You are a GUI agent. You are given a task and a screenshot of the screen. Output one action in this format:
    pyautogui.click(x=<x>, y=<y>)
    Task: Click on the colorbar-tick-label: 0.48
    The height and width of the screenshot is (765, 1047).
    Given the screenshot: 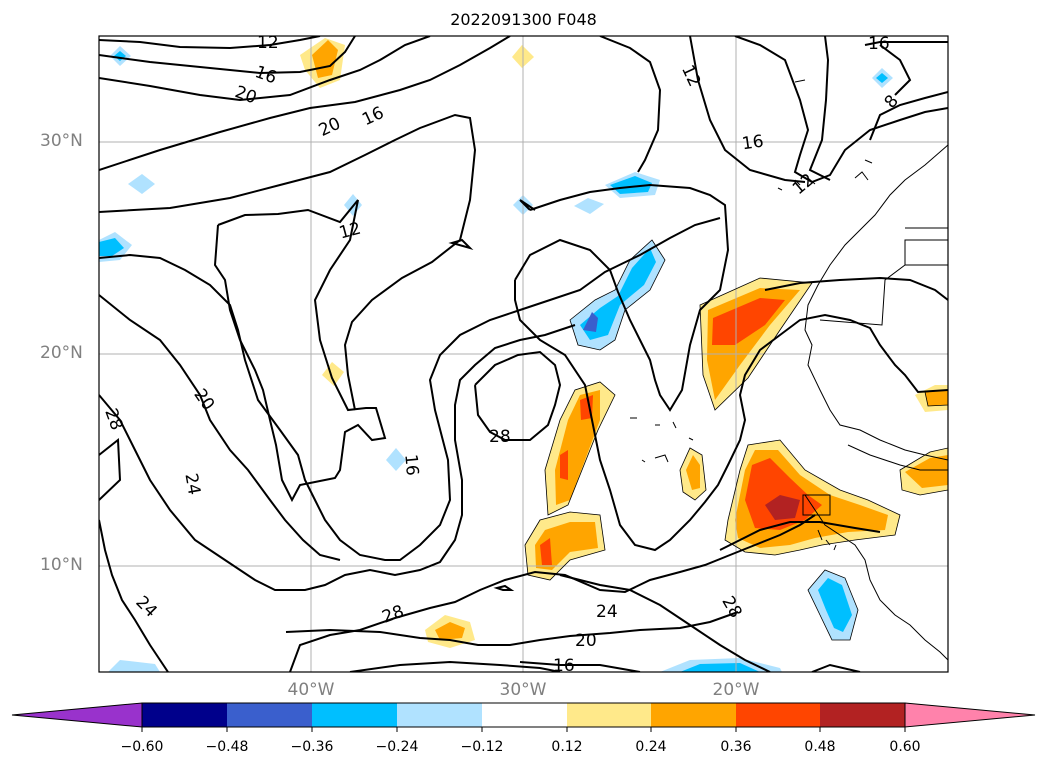 What is the action you would take?
    pyautogui.click(x=820, y=747)
    